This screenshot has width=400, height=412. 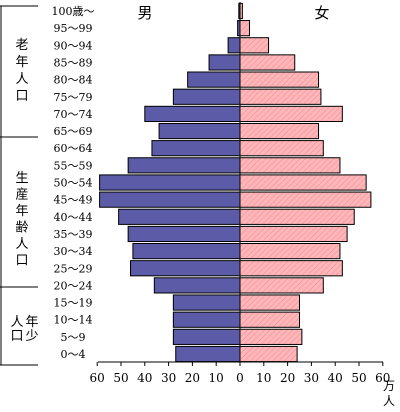 I want to click on age-label-0: 0～4, so click(x=73, y=354).